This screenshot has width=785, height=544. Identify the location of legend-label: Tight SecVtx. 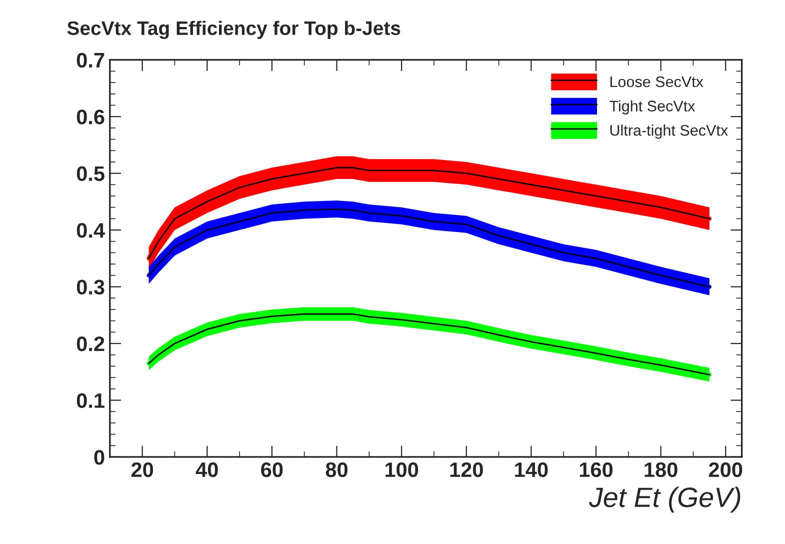
(653, 107).